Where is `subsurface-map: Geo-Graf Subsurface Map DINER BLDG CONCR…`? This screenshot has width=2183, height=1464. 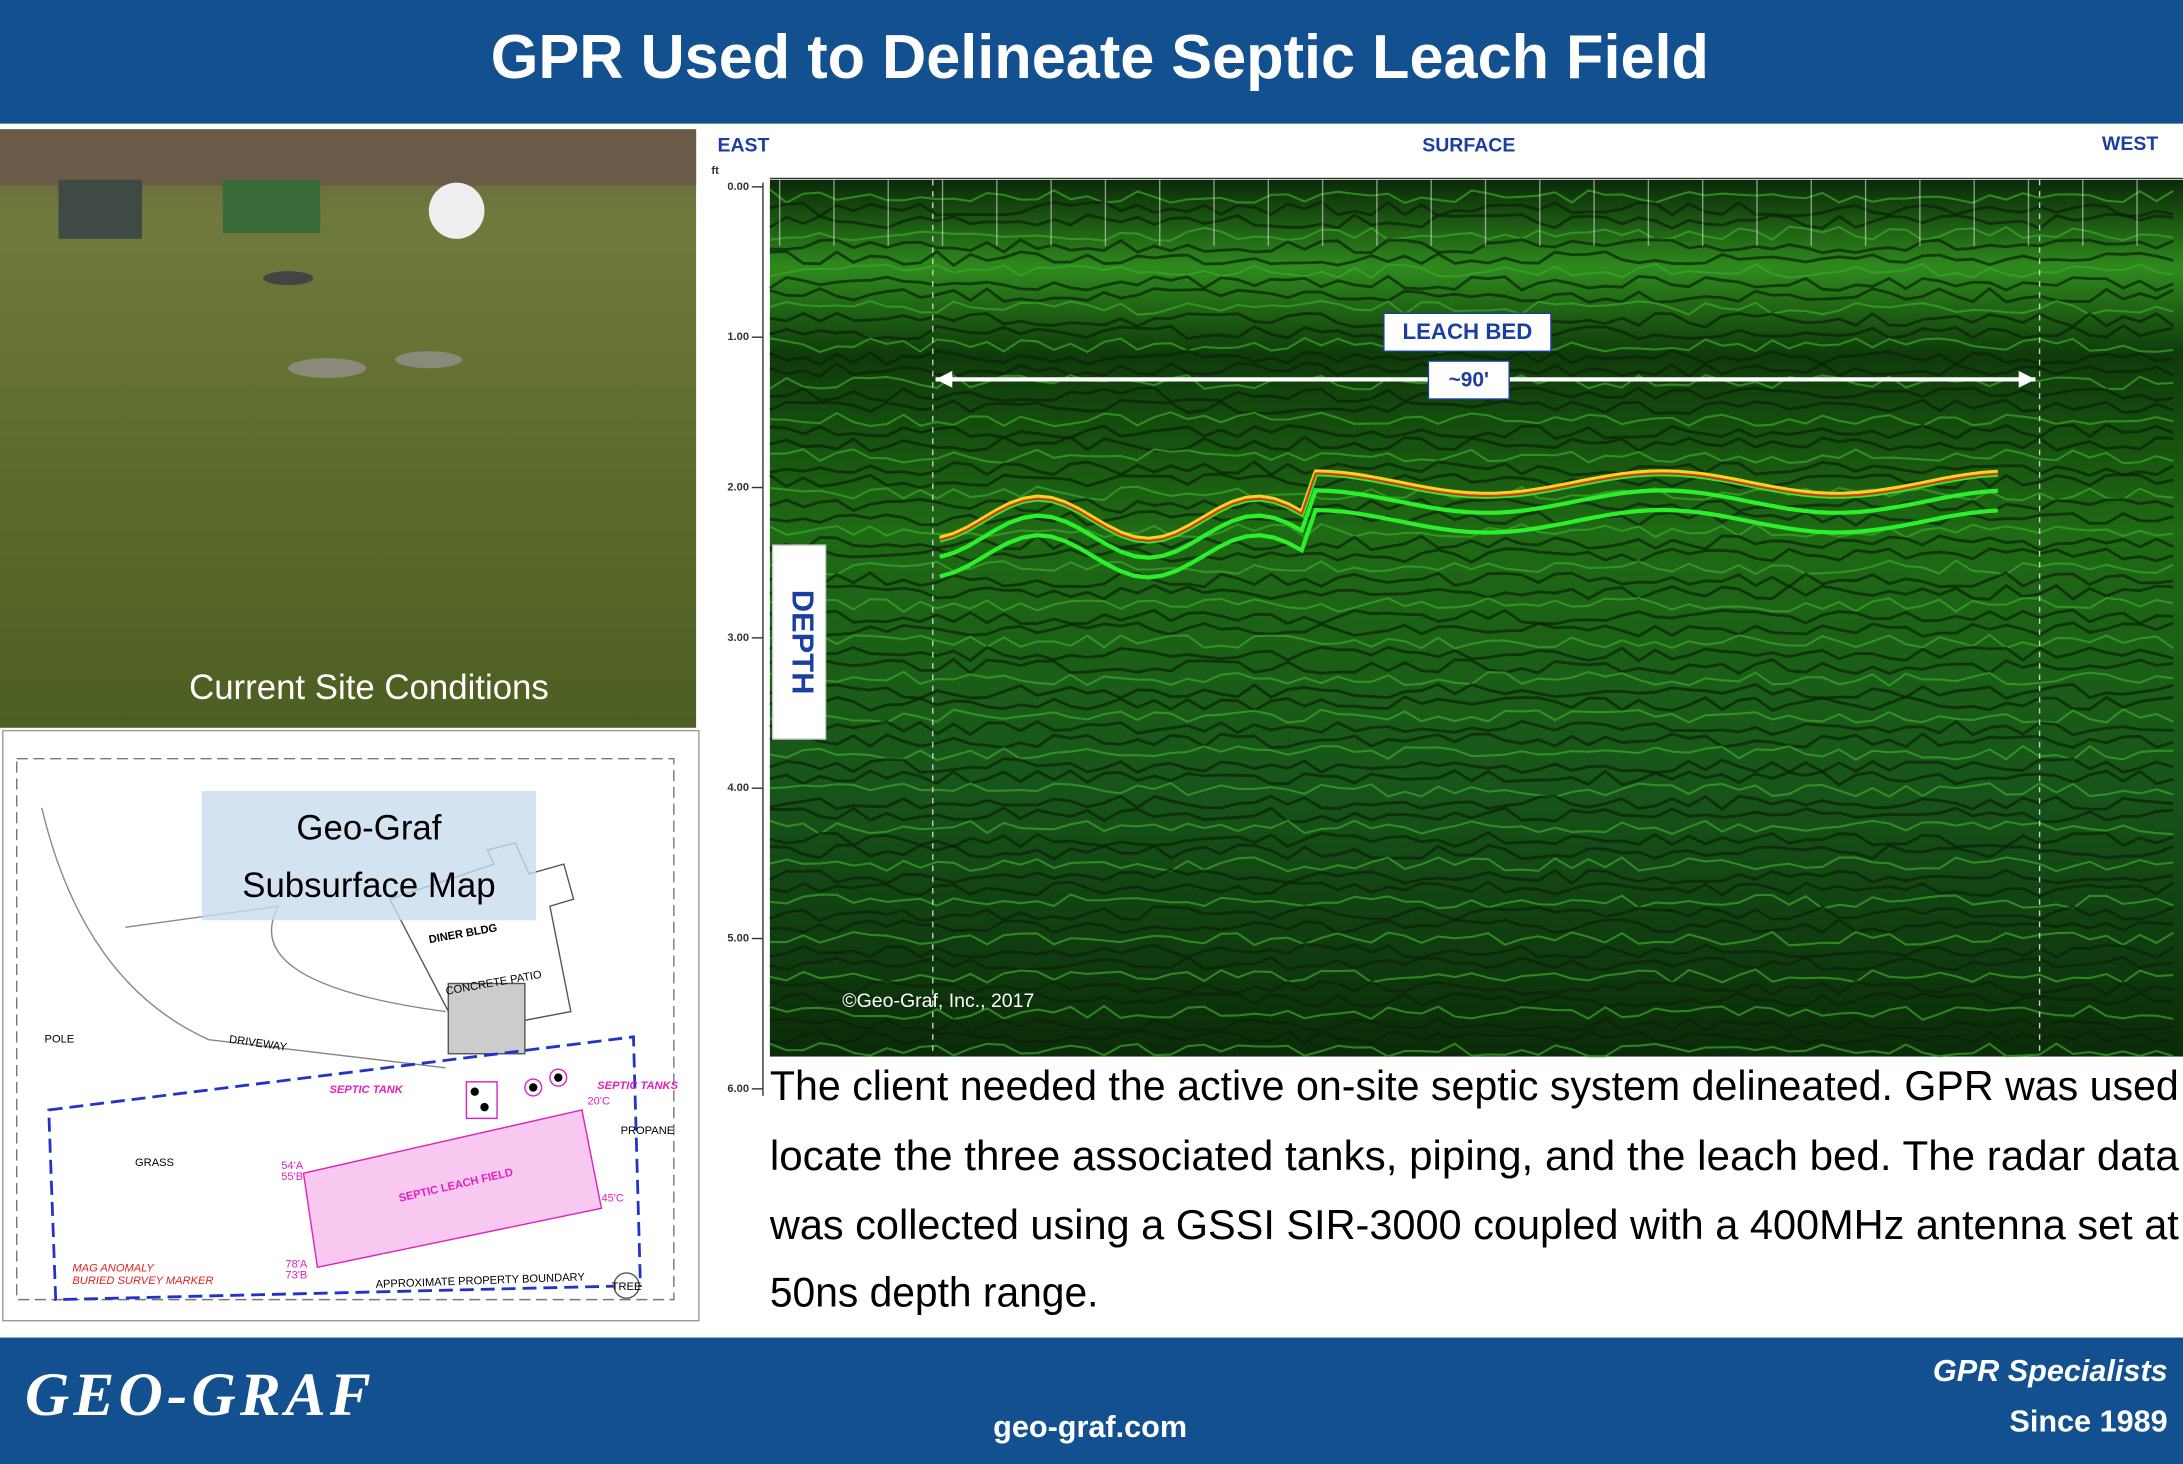 subsurface-map: Geo-Graf Subsurface Map DINER BLDG CONCR… is located at coordinates (351, 1025).